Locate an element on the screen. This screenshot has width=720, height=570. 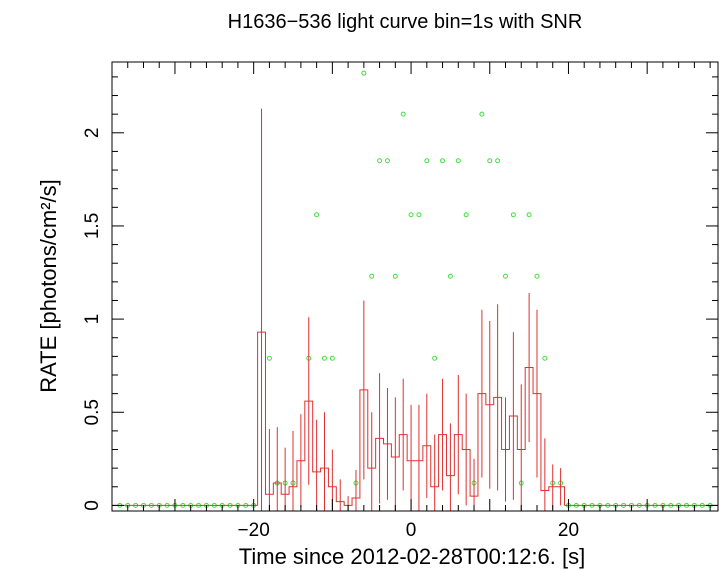
x-tick-label: 0 is located at coordinates (411, 530).